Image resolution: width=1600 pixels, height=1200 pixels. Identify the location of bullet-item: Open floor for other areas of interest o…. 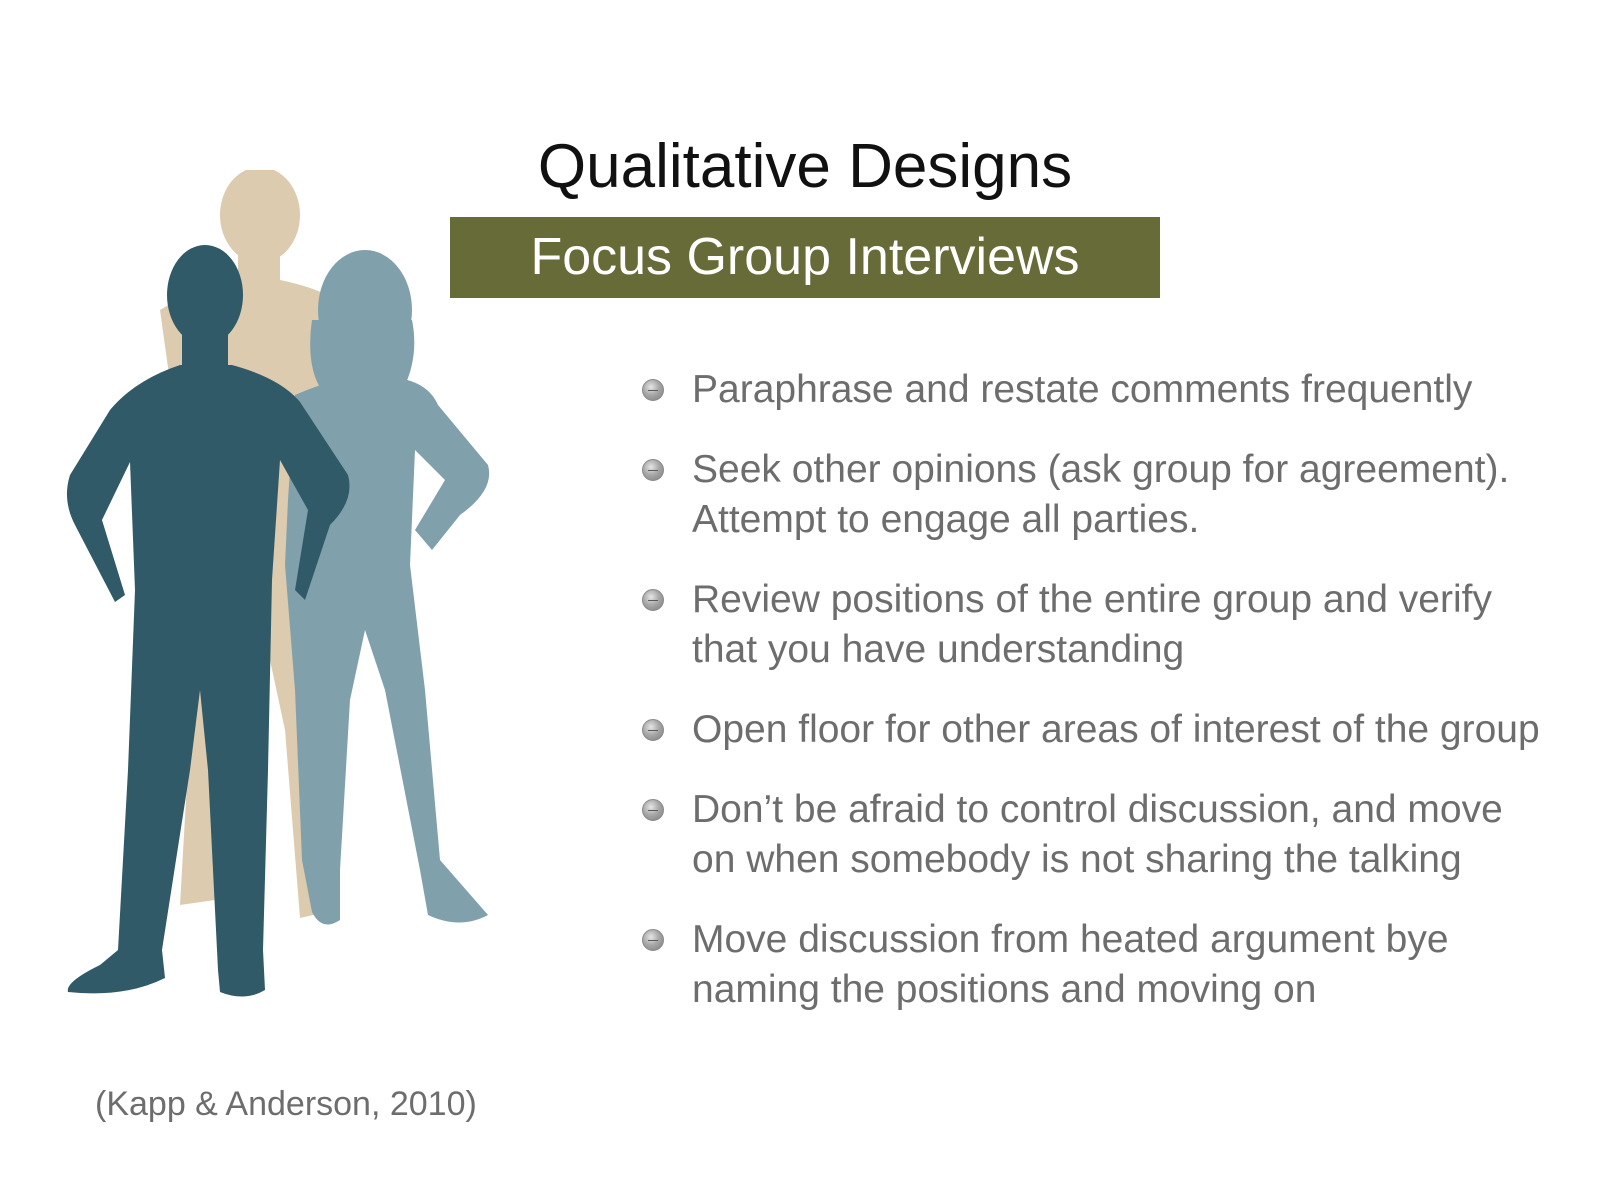
(1092, 730).